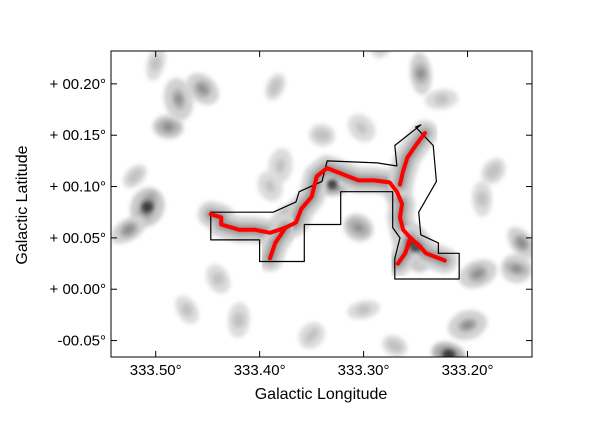 Image resolution: width=598 pixels, height=432 pixels. Describe the element at coordinates (156, 370) in the screenshot. I see `x-tick-label: 333.50°` at that location.